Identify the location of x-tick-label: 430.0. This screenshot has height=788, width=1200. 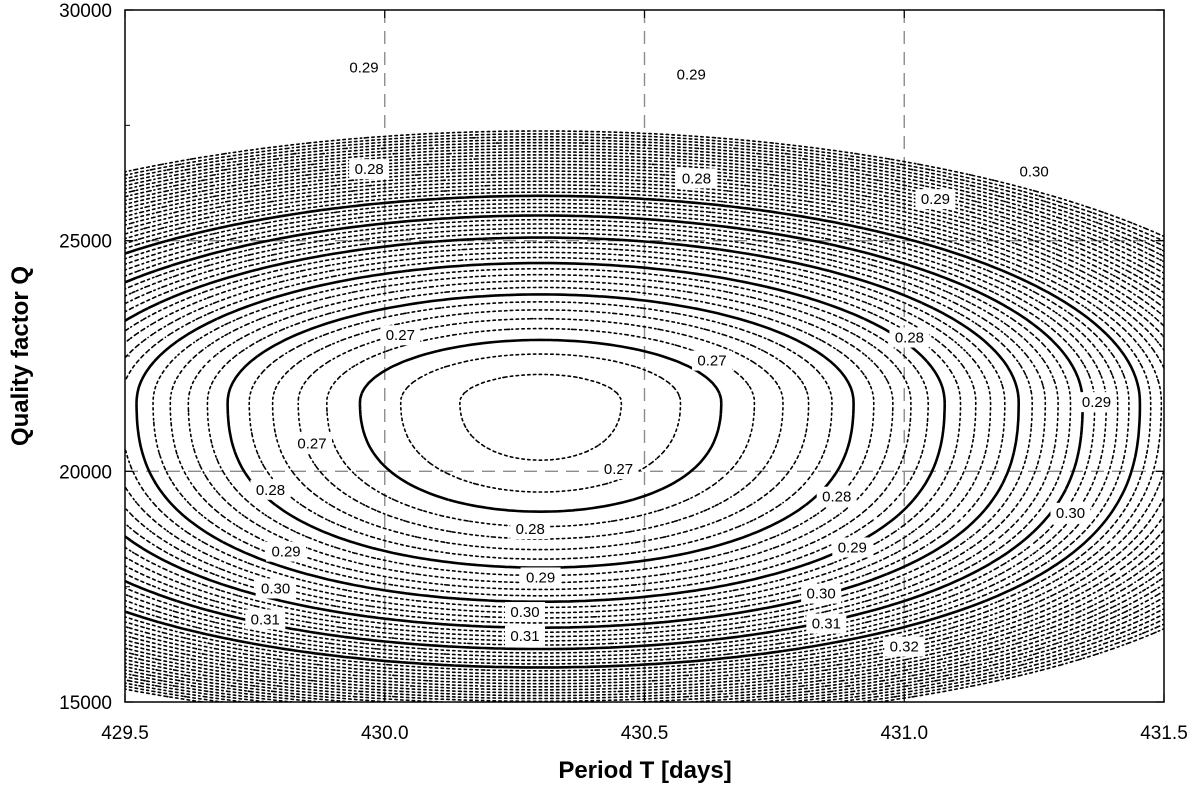
(385, 733).